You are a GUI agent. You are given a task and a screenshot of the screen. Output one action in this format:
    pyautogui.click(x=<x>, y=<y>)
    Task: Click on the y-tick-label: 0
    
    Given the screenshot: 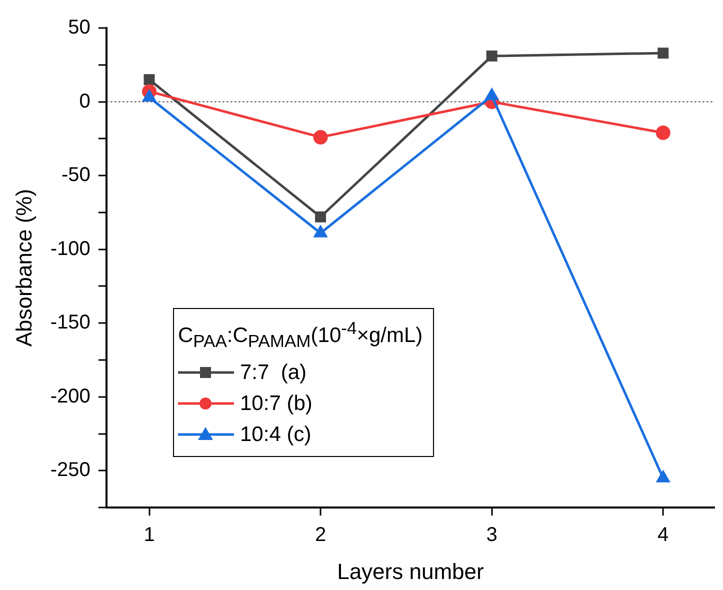 What is the action you would take?
    pyautogui.click(x=84, y=101)
    